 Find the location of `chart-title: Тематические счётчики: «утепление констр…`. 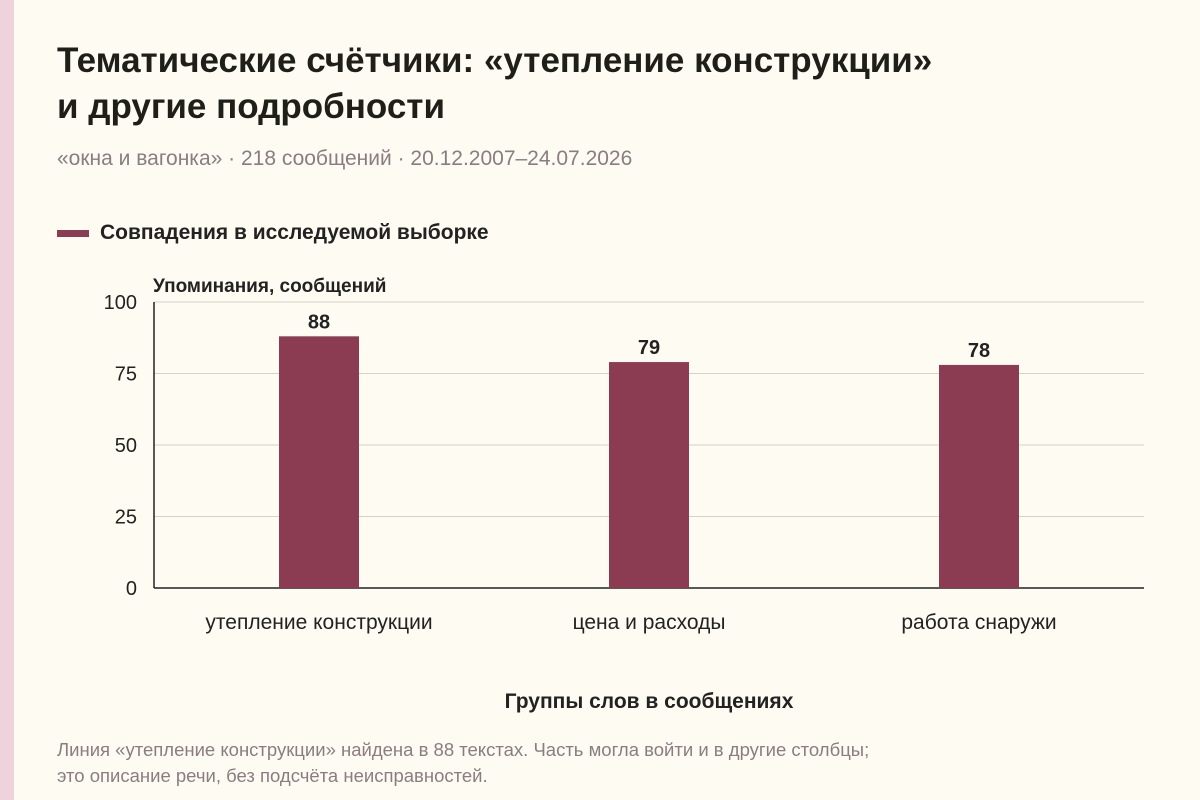

chart-title: Тематические счётчики: «утепление констр… is located at coordinates (607, 84).